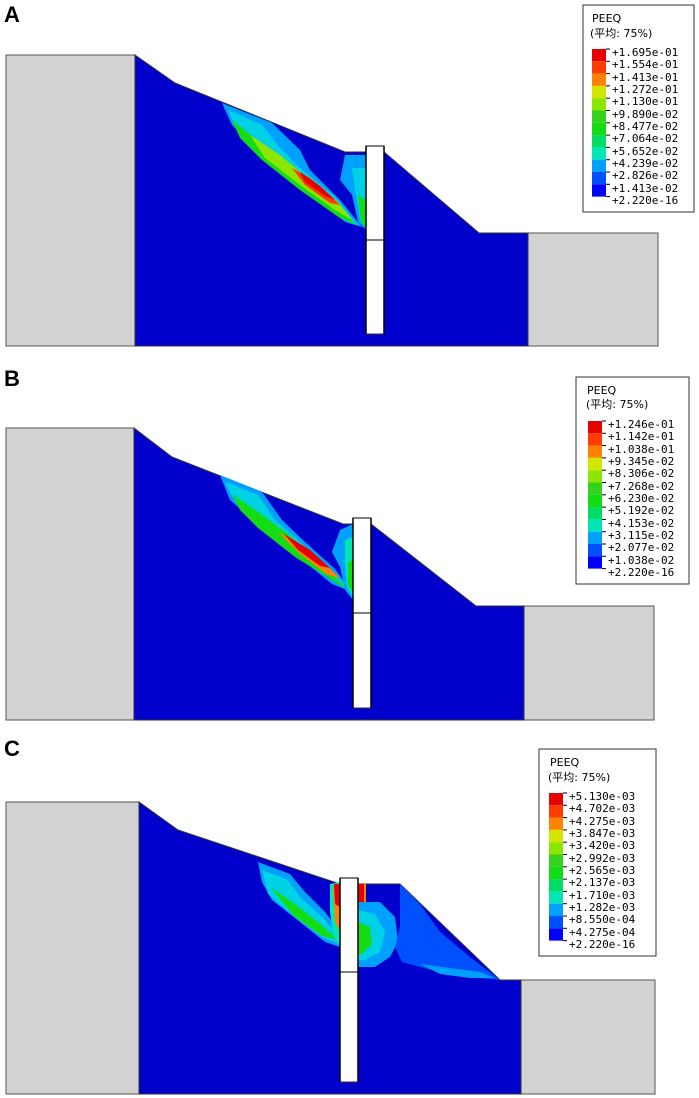 The width and height of the screenshot is (699, 1098). What do you see at coordinates (602, 932) in the screenshot?
I see `legend-value: +4.275e-04` at bounding box center [602, 932].